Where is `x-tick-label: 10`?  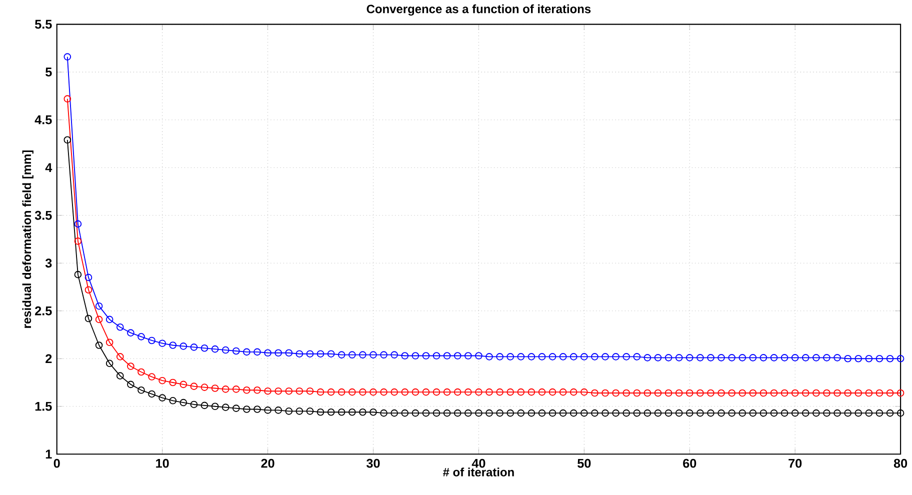 x-tick-label: 10 is located at coordinates (162, 463).